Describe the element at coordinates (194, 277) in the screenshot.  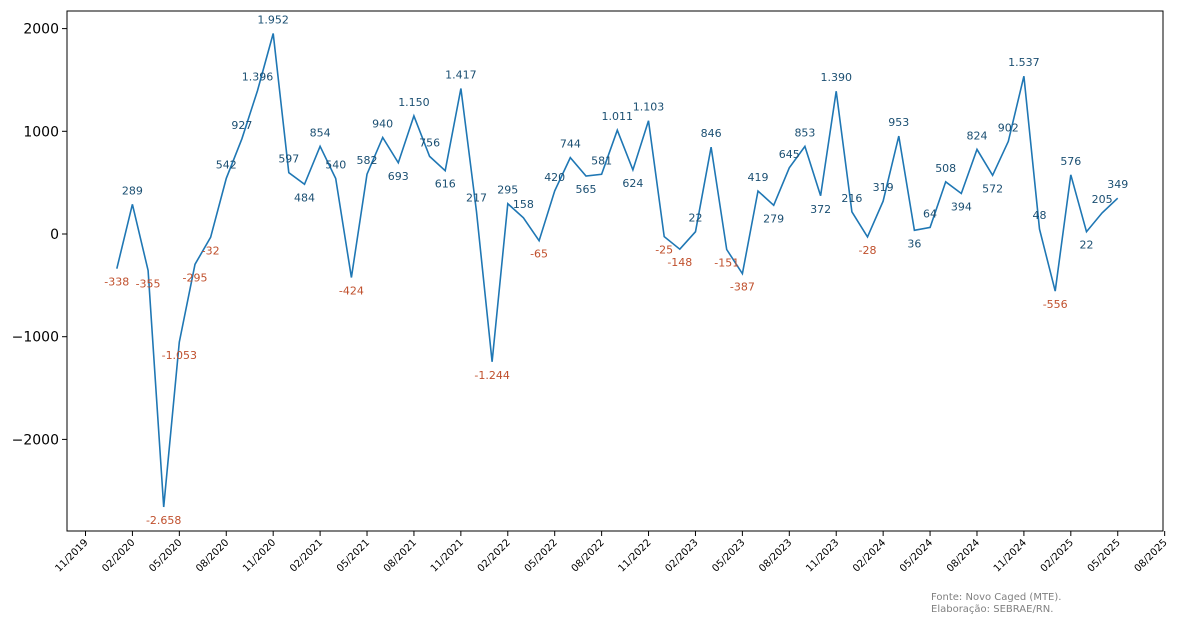
I see `data-label: -295` at that location.